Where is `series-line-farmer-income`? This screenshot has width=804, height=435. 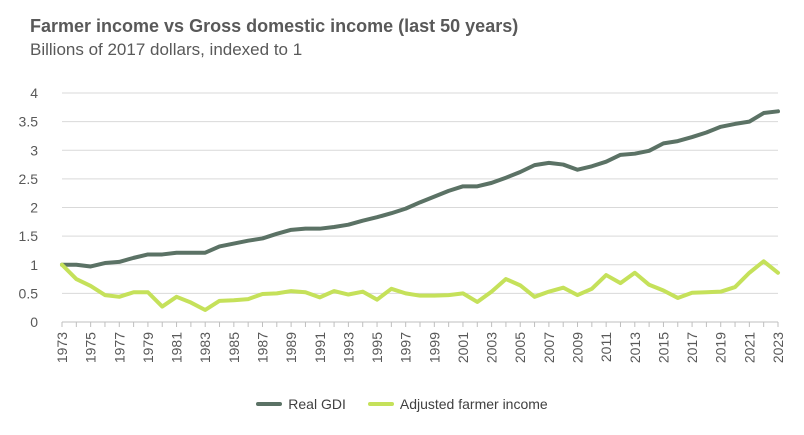
series-line-farmer-income is located at coordinates (420, 285).